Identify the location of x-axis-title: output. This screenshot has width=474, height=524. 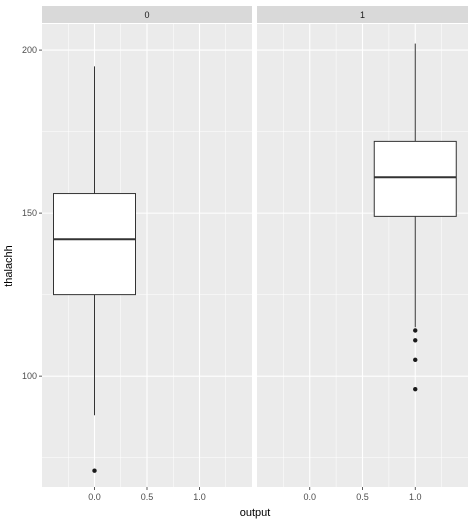
(255, 513).